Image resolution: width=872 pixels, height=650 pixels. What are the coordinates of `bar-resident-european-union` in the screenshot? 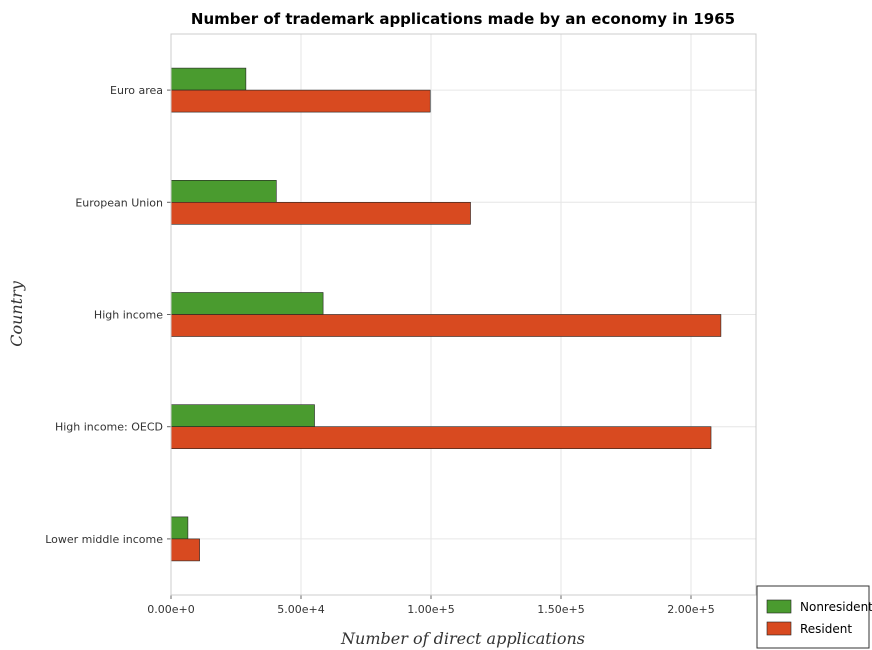 It's located at (320, 213).